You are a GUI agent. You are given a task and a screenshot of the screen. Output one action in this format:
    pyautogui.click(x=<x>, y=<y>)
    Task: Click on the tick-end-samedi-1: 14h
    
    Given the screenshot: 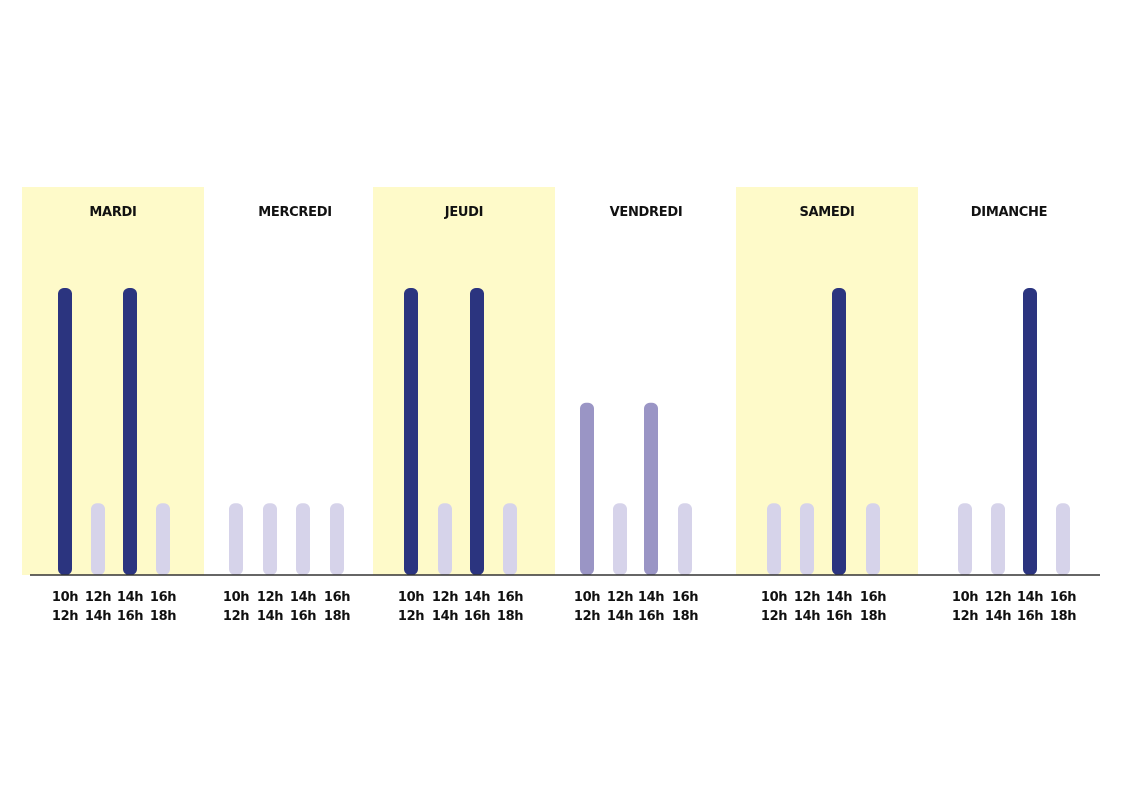 What is the action you would take?
    pyautogui.click(x=807, y=616)
    